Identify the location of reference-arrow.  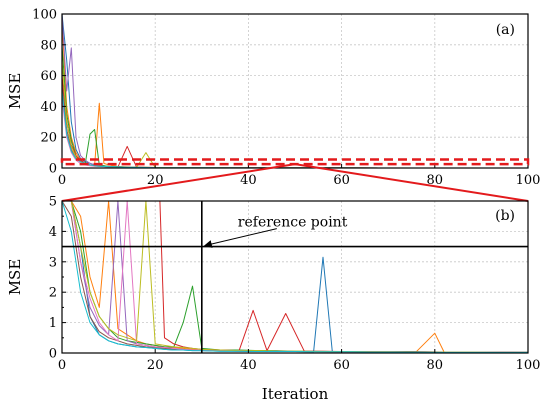
(240, 238).